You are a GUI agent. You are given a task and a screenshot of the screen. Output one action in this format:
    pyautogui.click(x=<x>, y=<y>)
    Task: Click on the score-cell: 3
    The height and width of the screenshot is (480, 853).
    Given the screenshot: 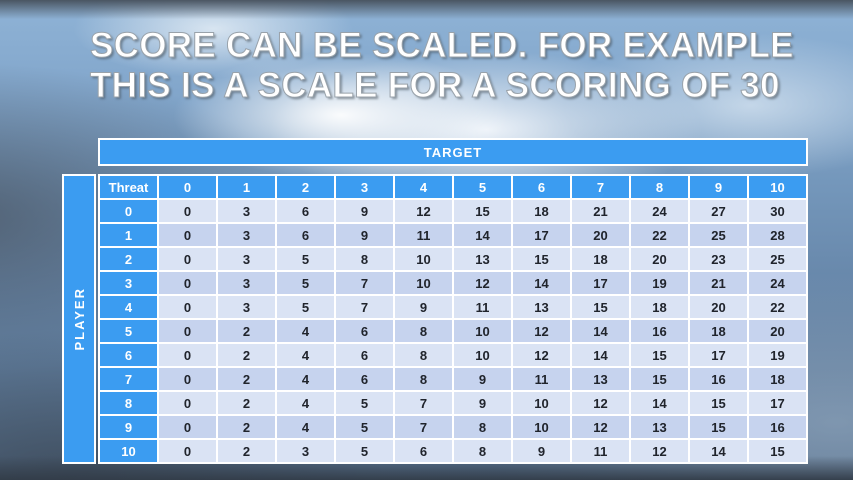 What is the action you would take?
    pyautogui.click(x=246, y=211)
    